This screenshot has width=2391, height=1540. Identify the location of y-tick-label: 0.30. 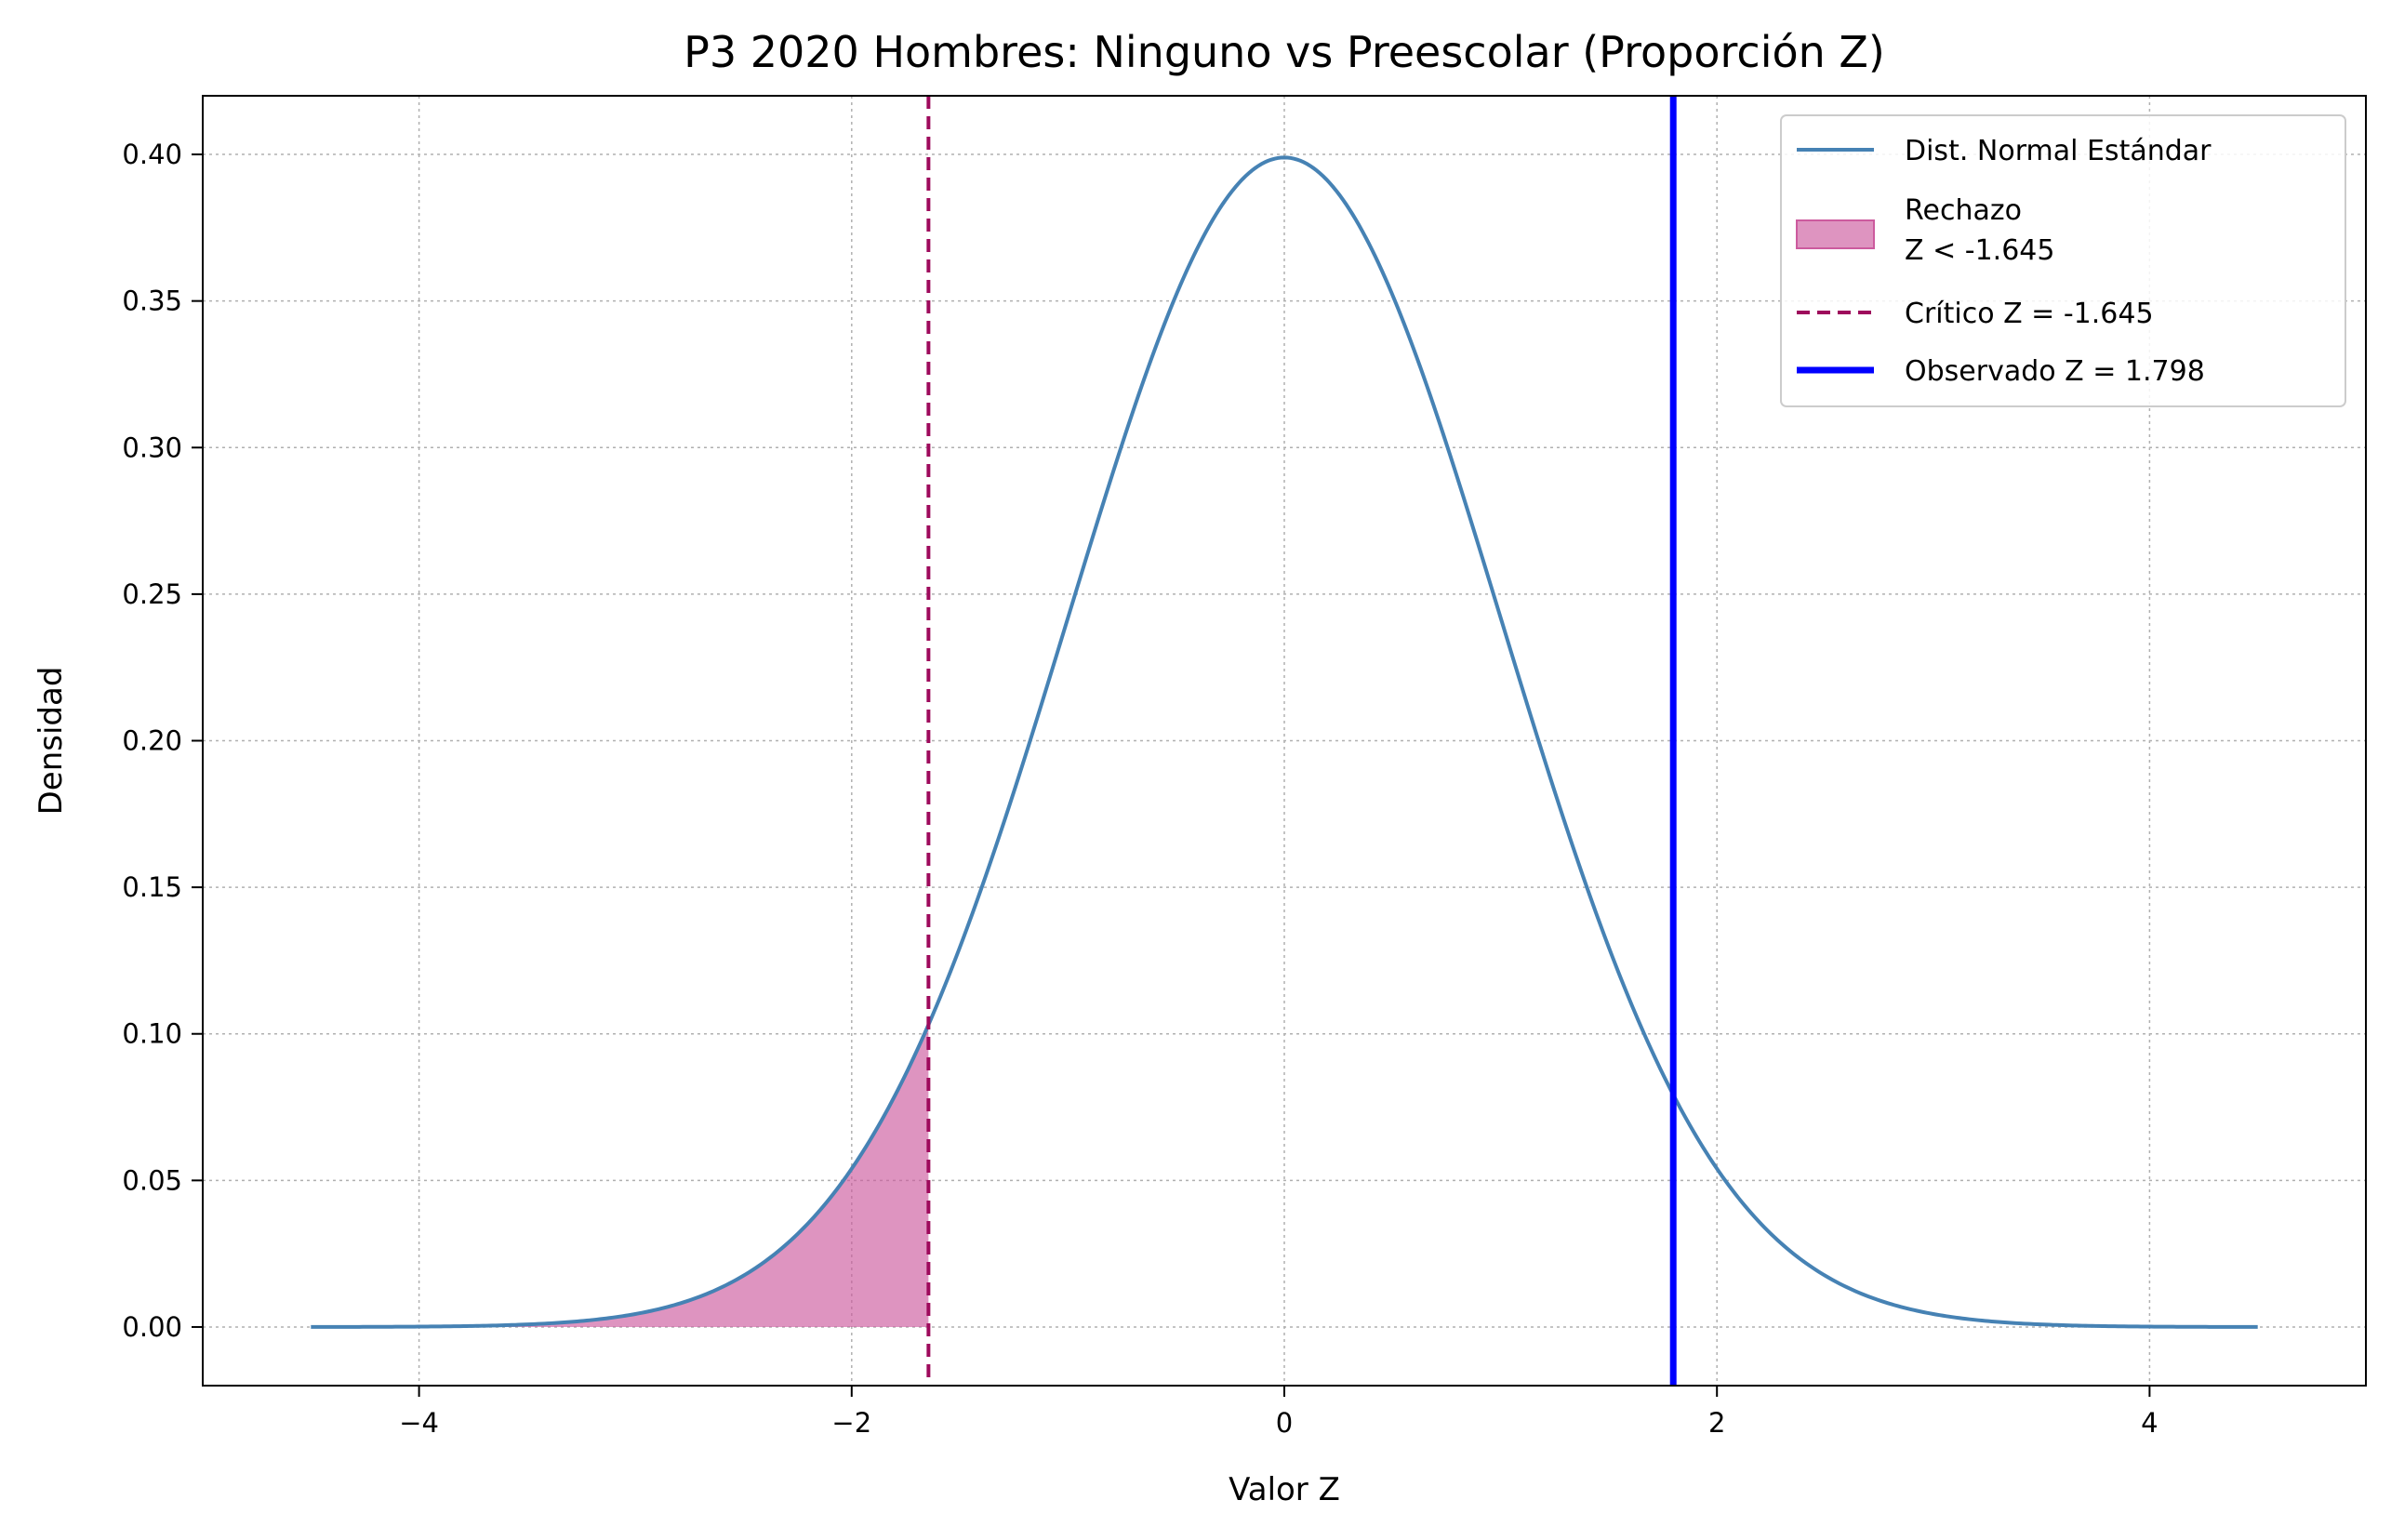
(152, 447).